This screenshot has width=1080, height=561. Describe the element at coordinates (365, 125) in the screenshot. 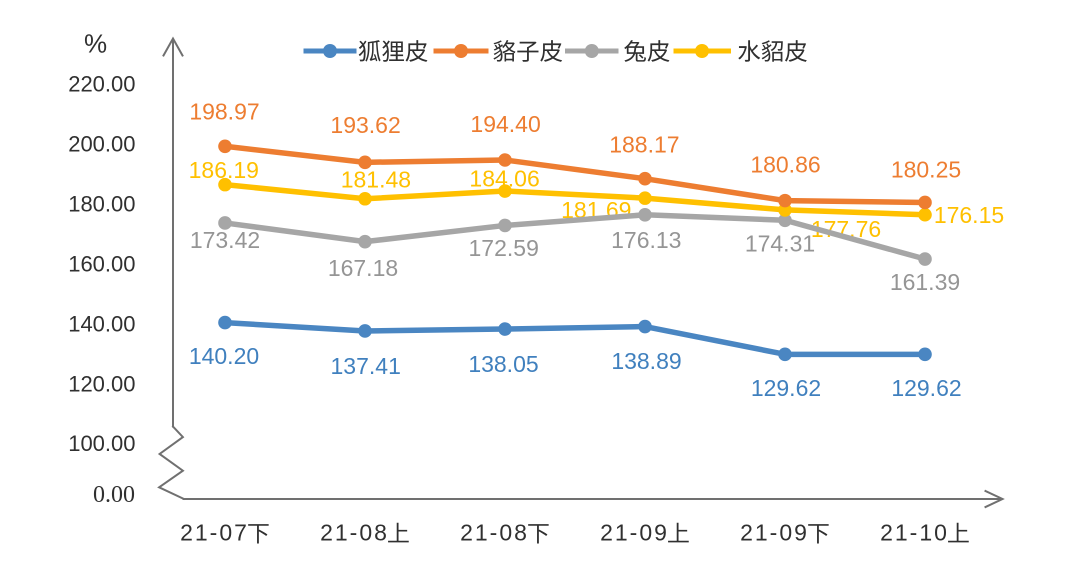

I see `svg-text: 193.62` at that location.